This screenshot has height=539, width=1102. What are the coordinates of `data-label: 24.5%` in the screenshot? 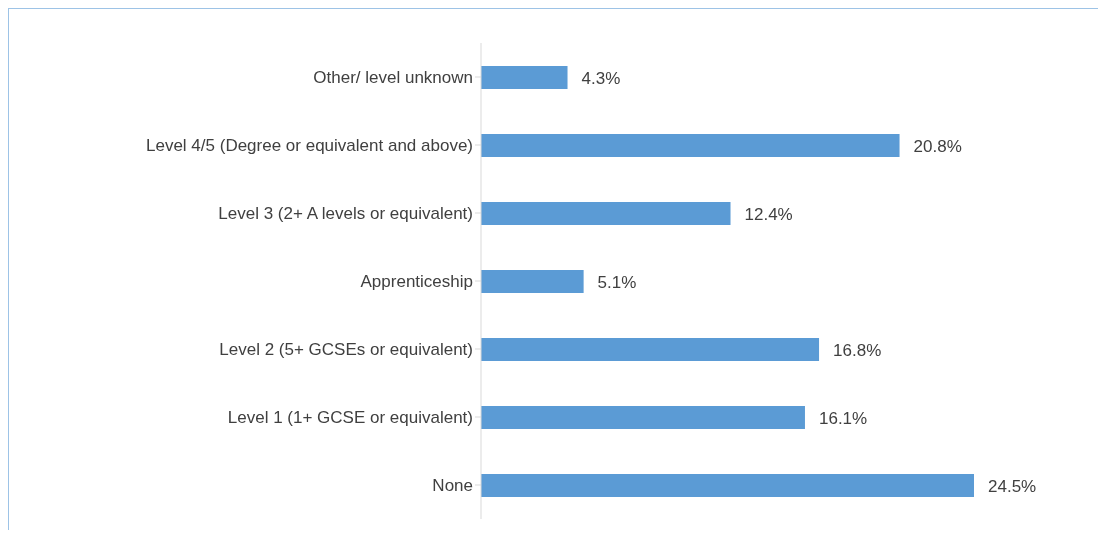 It's located at (1012, 486).